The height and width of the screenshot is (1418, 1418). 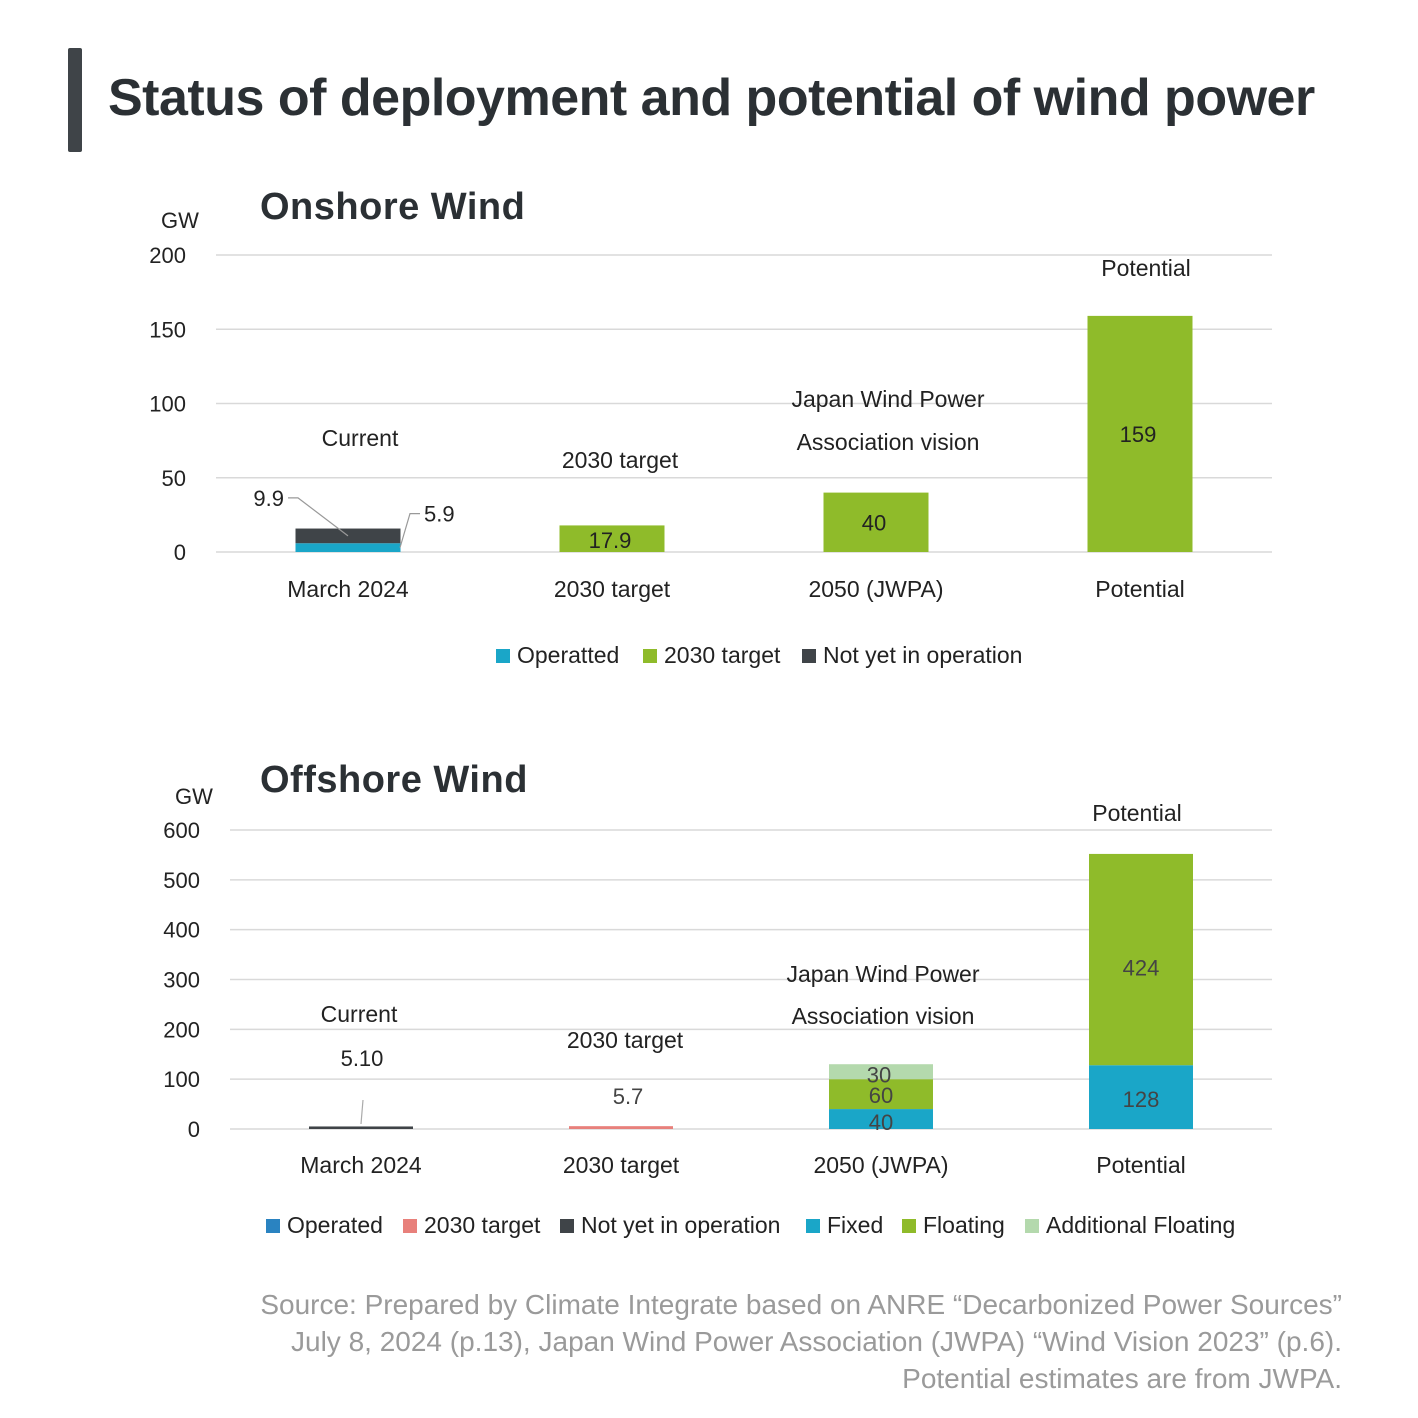 I want to click on data-label: 5.10, so click(x=362, y=1058).